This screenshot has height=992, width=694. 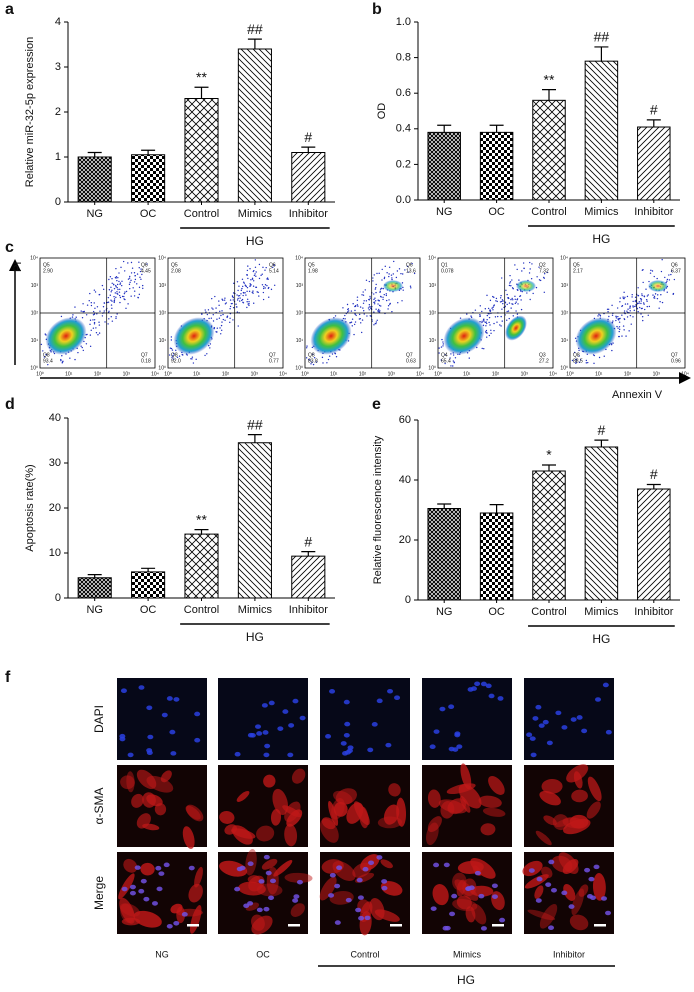 What do you see at coordinates (255, 424) in the screenshot?
I see `significance-marker: ##` at bounding box center [255, 424].